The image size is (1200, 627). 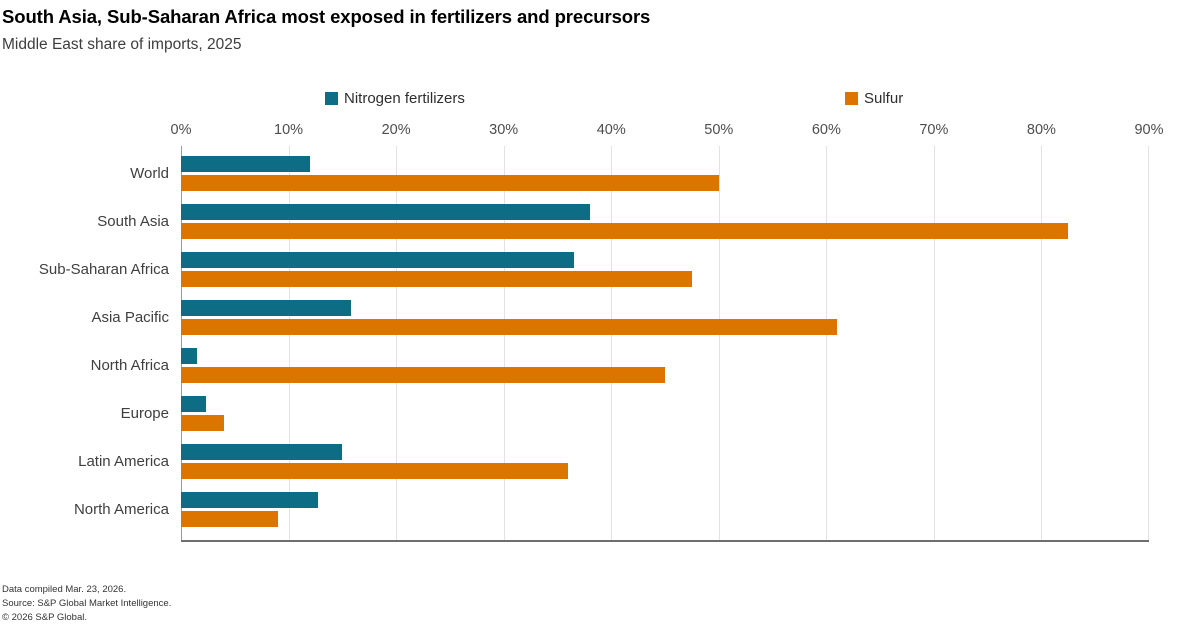 I want to click on footnote-compiled: Data compiled Mar. 23, 2026., so click(x=64, y=589).